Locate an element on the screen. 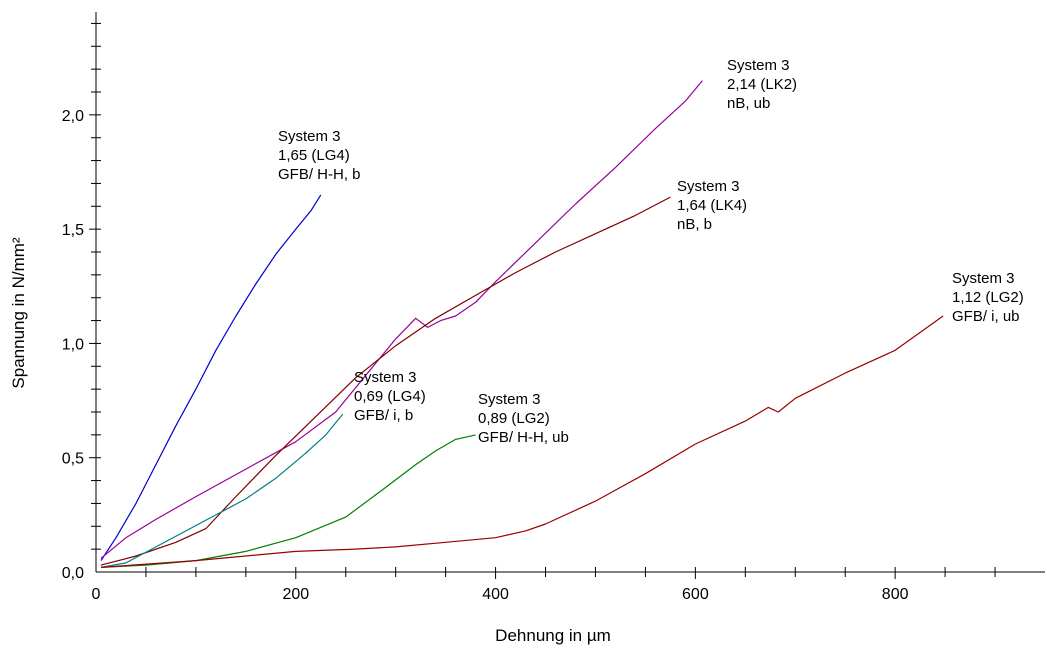 The image size is (1047, 648). series-annotation-line: nB, ub is located at coordinates (748, 103).